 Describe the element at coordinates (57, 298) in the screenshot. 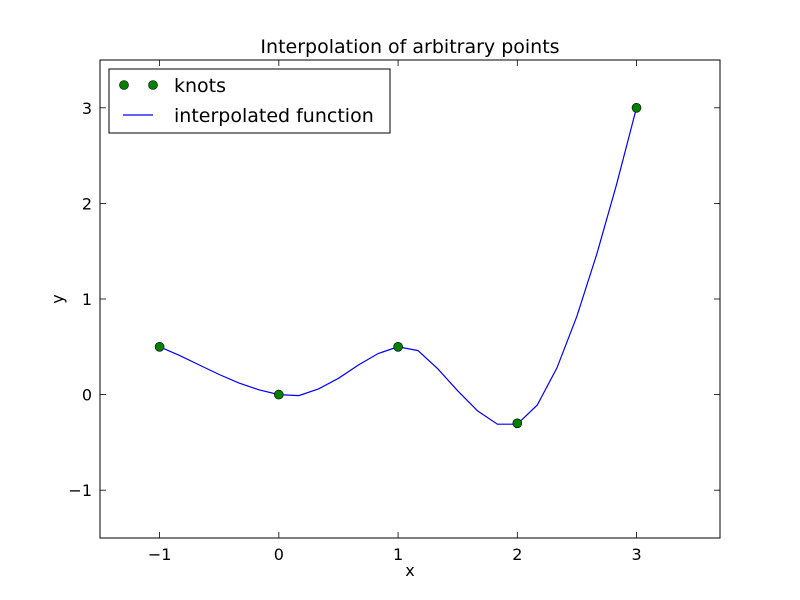

I see `y-axis-label: y` at that location.